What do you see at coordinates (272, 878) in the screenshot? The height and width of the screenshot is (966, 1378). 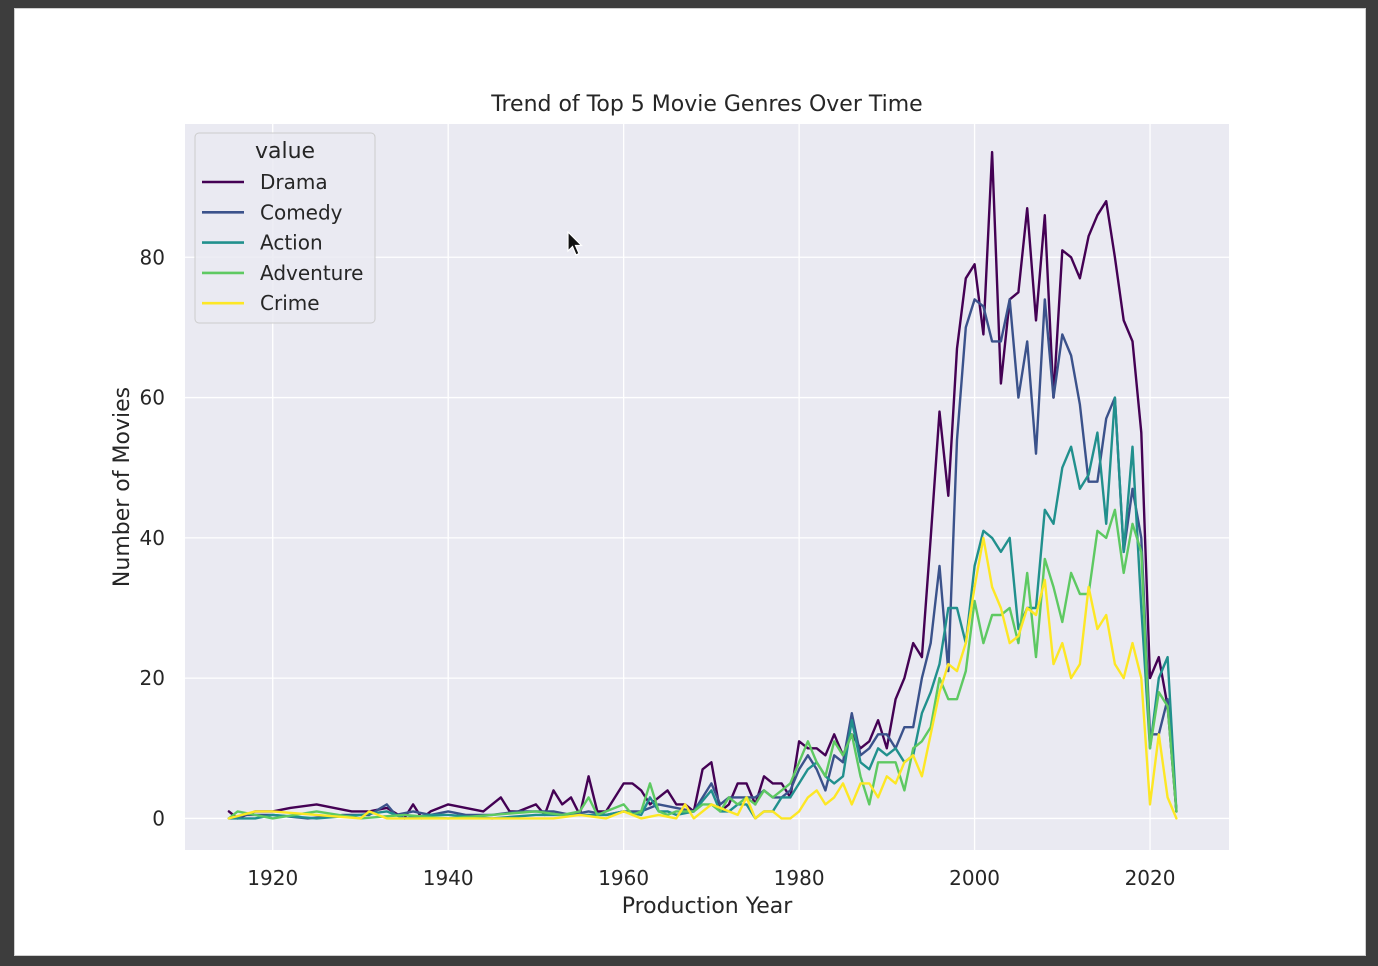 I see `x-tick-label: 1920` at bounding box center [272, 878].